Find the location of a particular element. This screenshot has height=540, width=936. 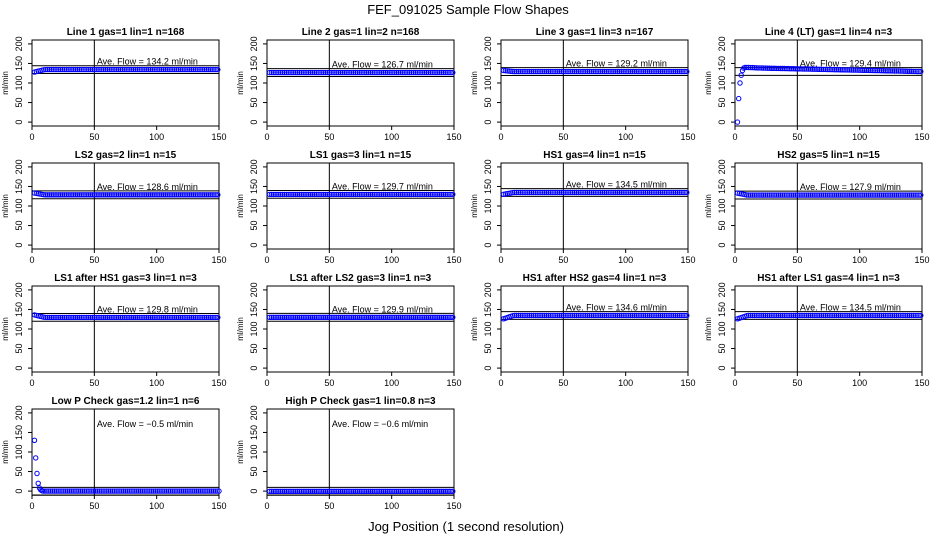

y-tick-label: 200 is located at coordinates (254, 412).